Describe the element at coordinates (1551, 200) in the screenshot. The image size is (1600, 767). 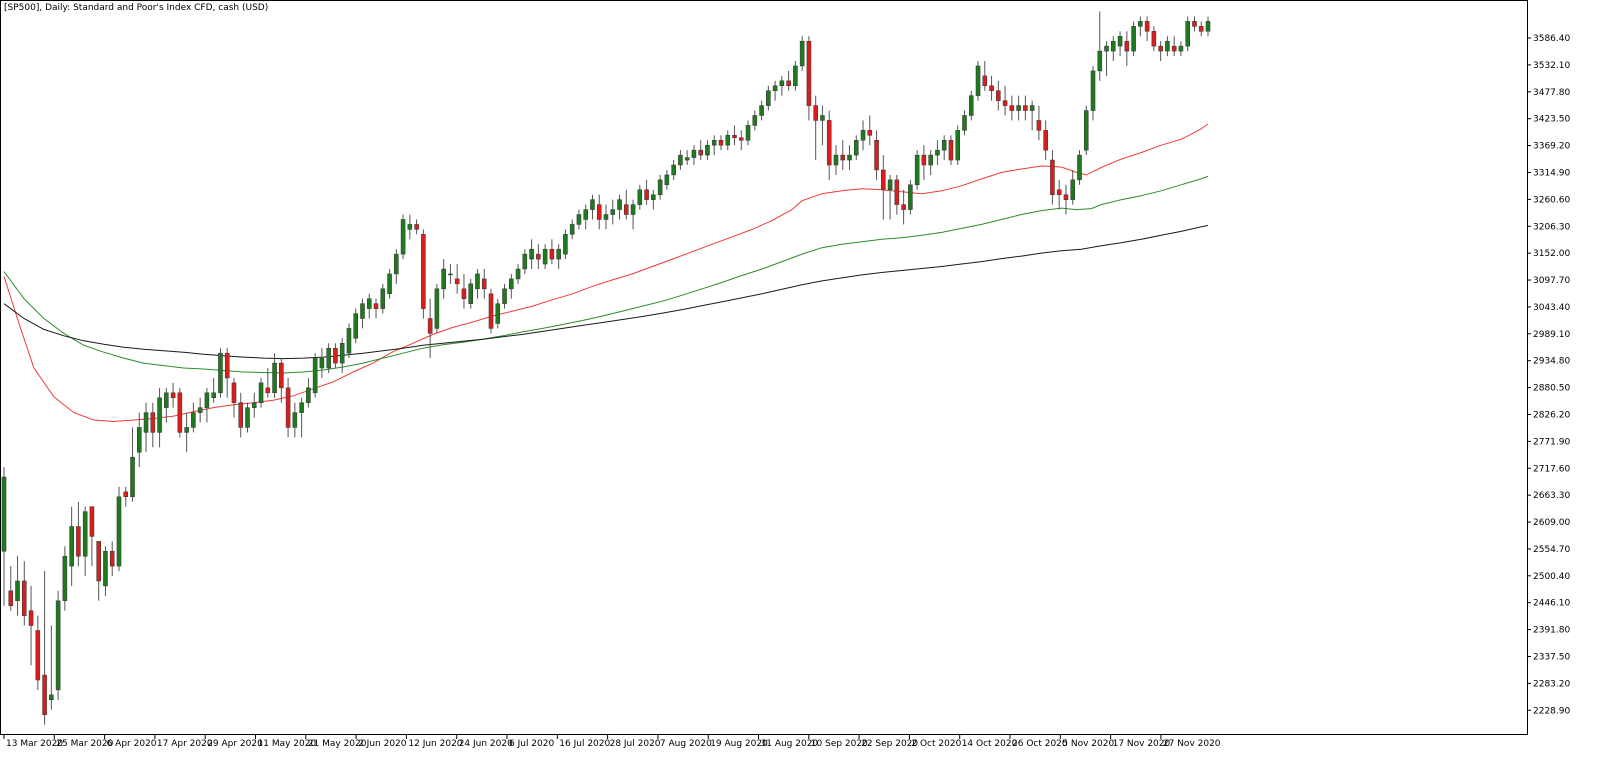
I see `y-tick-label: 3260.60` at that location.